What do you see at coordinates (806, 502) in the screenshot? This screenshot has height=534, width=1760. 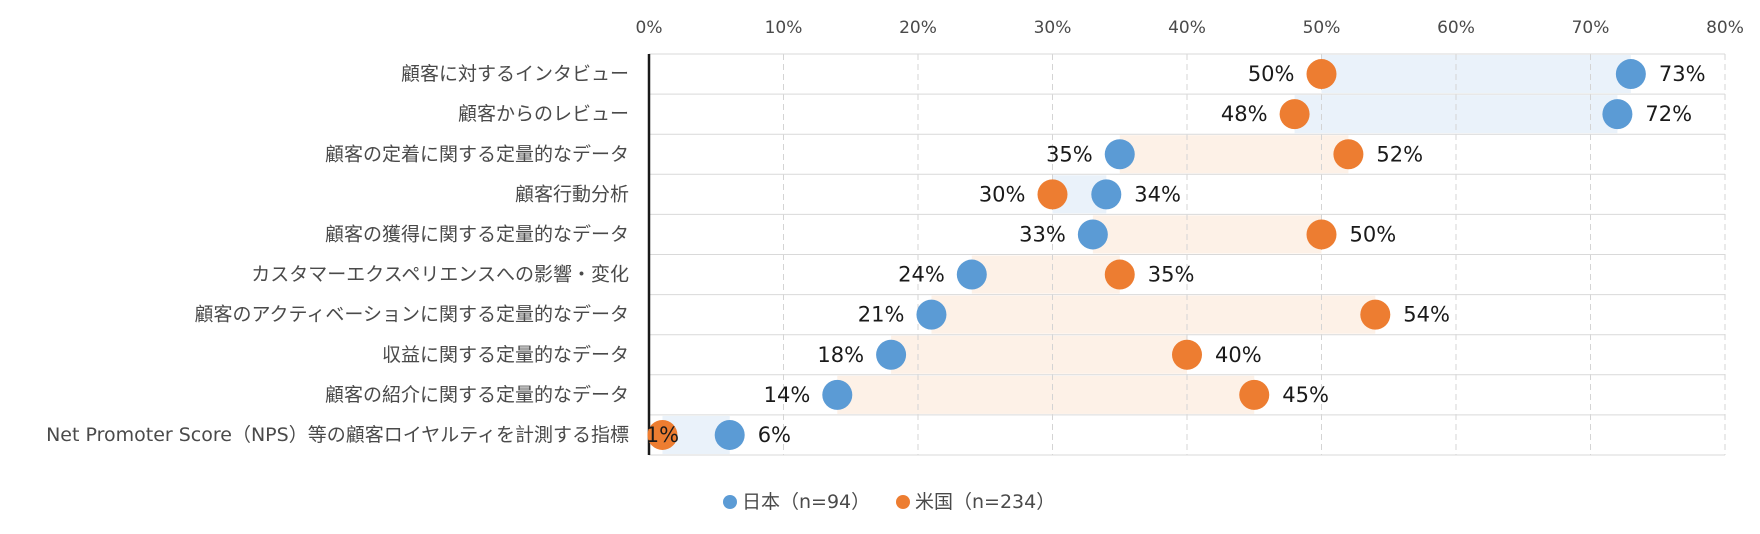 I see `japan-legend-label: 日本（n=94）` at bounding box center [806, 502].